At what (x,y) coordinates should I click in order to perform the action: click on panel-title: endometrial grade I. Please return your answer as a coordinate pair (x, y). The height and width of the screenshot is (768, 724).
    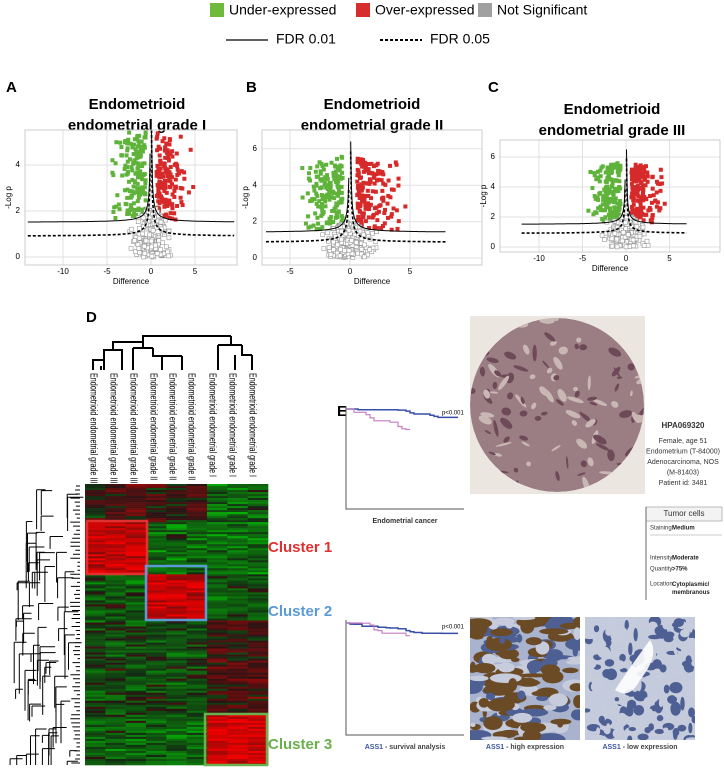
    Looking at the image, I should click on (137, 125).